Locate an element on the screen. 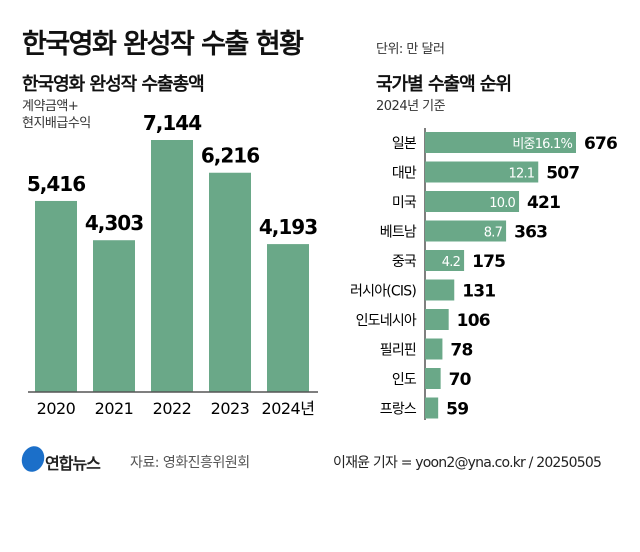 The image size is (640, 552). bar-value-label: 131 is located at coordinates (478, 292).